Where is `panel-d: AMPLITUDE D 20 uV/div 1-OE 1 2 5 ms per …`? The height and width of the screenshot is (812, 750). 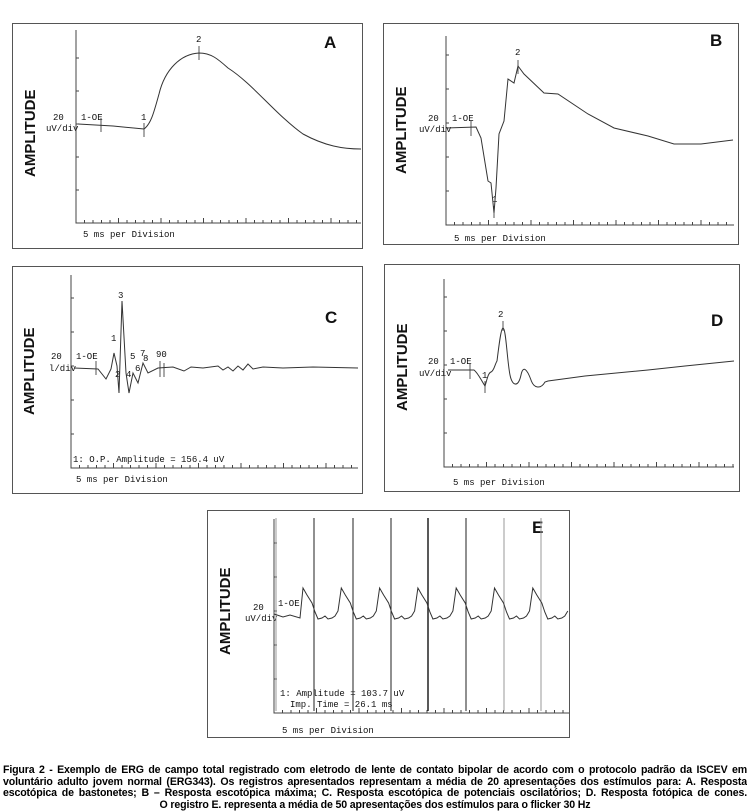
panel-d: AMPLITUDE D 20 uV/div 1-OE 1 2 5 ms per … is located at coordinates (562, 378).